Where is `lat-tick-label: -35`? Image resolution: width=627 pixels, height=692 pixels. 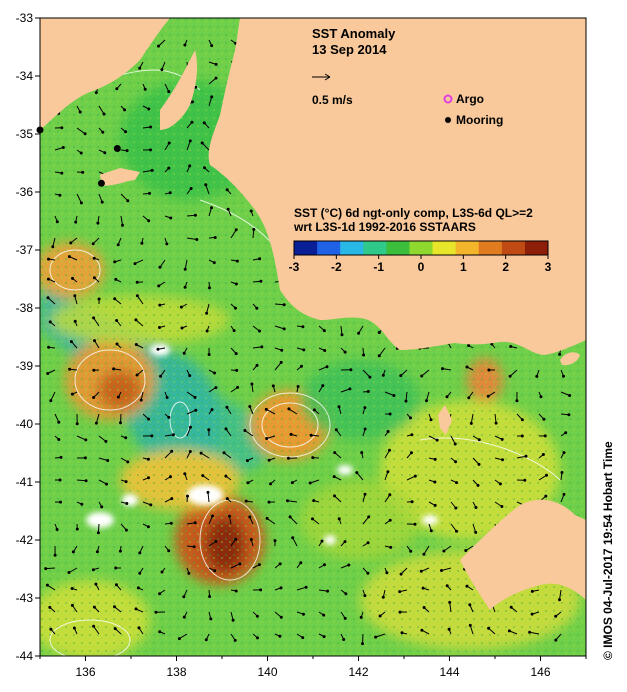
lat-tick-label: -35 is located at coordinates (25, 134).